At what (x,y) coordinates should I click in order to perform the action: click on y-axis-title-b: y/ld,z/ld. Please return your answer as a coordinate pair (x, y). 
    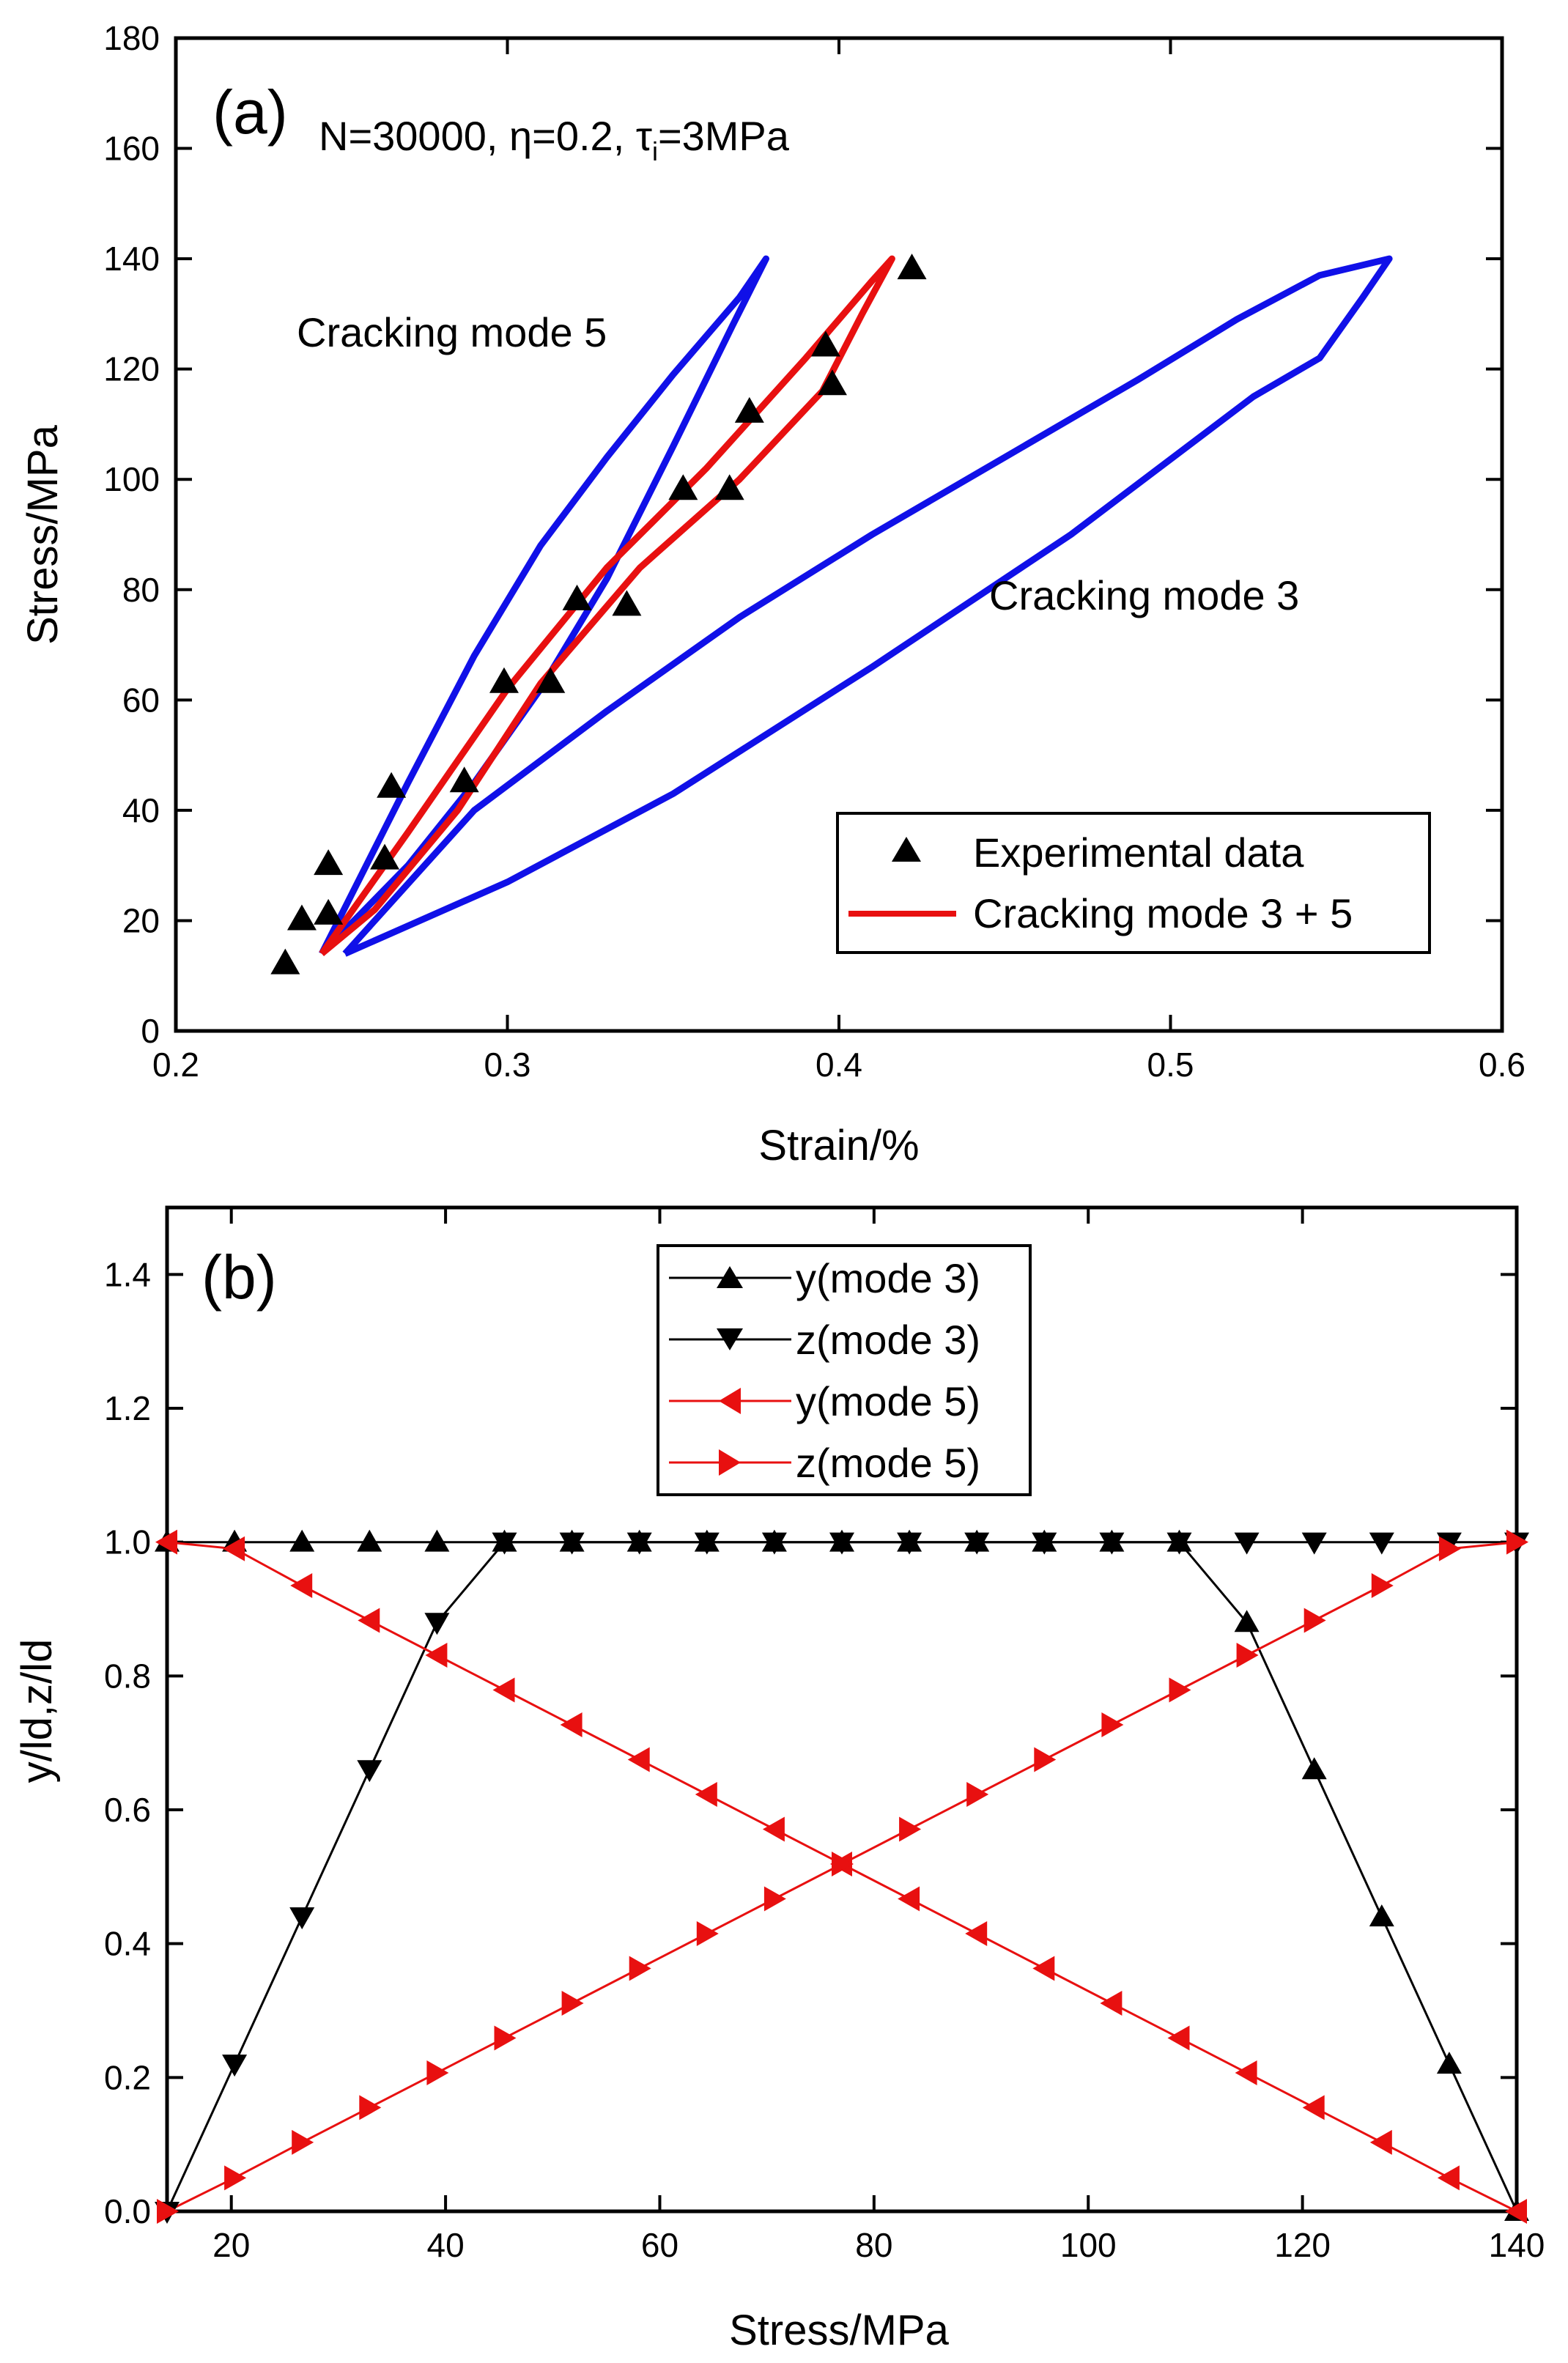
    Looking at the image, I should click on (37, 1711).